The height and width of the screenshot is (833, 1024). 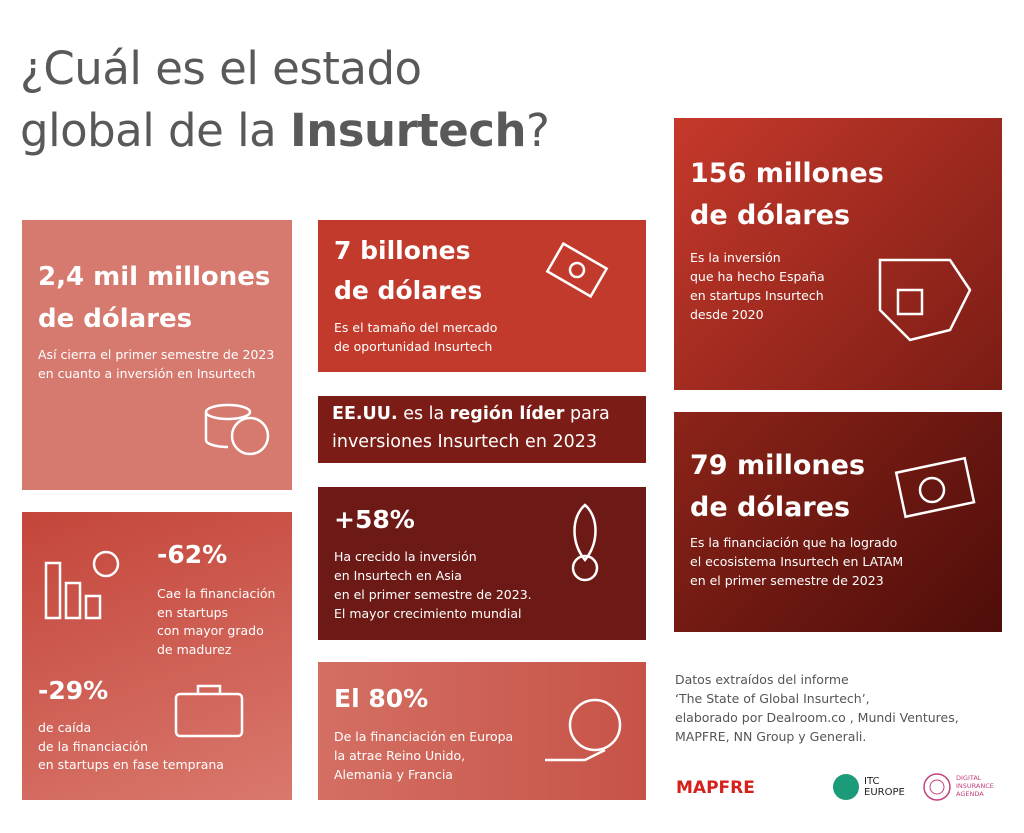 I want to click on title-bold: Insurtech, so click(x=408, y=130).